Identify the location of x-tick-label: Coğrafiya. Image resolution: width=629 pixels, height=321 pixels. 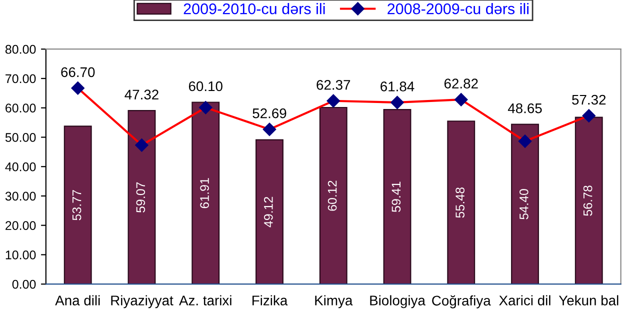
(461, 301).